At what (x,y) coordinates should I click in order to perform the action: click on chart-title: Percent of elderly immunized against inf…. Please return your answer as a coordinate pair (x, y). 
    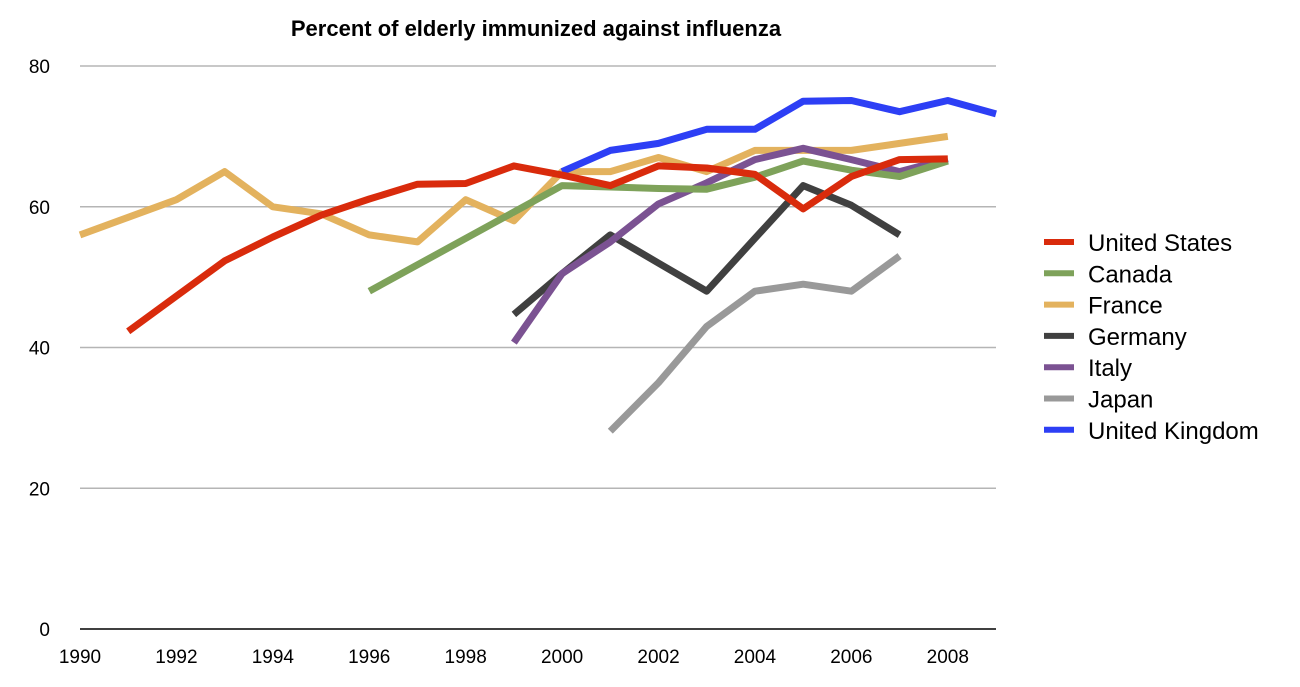
    Looking at the image, I should click on (536, 28).